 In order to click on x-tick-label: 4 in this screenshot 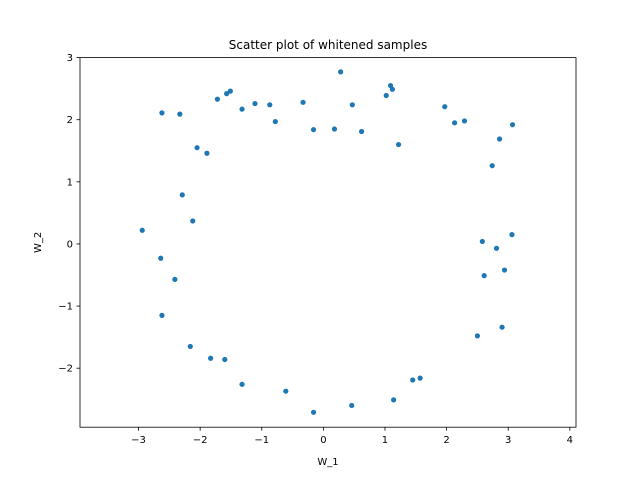, I will do `click(570, 440)`.